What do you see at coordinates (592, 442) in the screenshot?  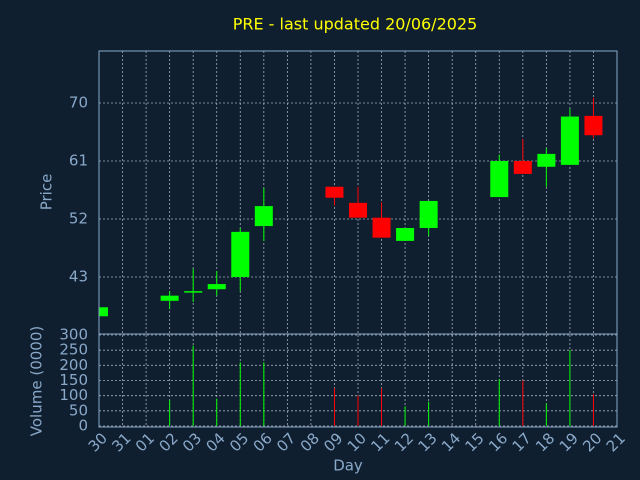 I see `x-tick-label: 20` at bounding box center [592, 442].